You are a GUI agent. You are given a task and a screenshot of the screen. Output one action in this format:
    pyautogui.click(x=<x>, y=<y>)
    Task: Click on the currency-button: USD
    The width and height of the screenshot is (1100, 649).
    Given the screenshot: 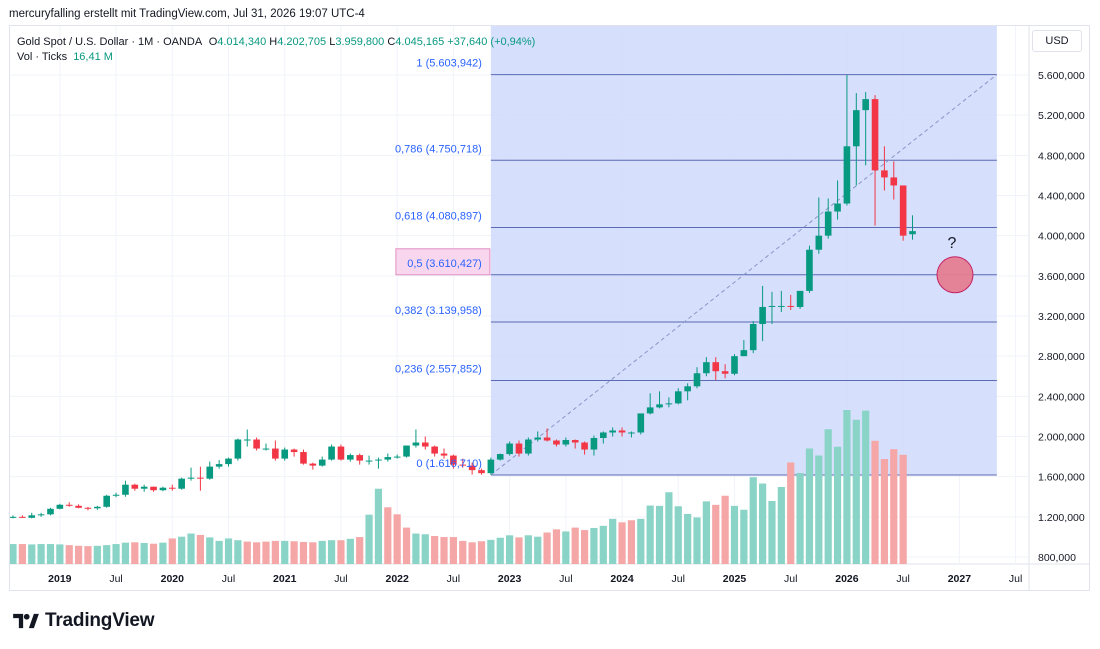 What is the action you would take?
    pyautogui.click(x=1057, y=41)
    